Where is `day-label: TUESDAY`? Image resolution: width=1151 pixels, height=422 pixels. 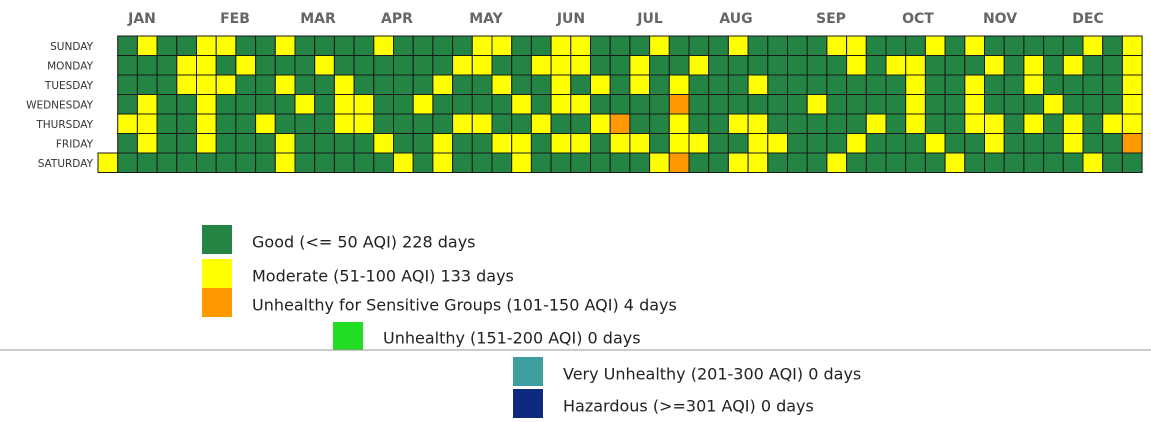 day-label: TUESDAY is located at coordinates (69, 86).